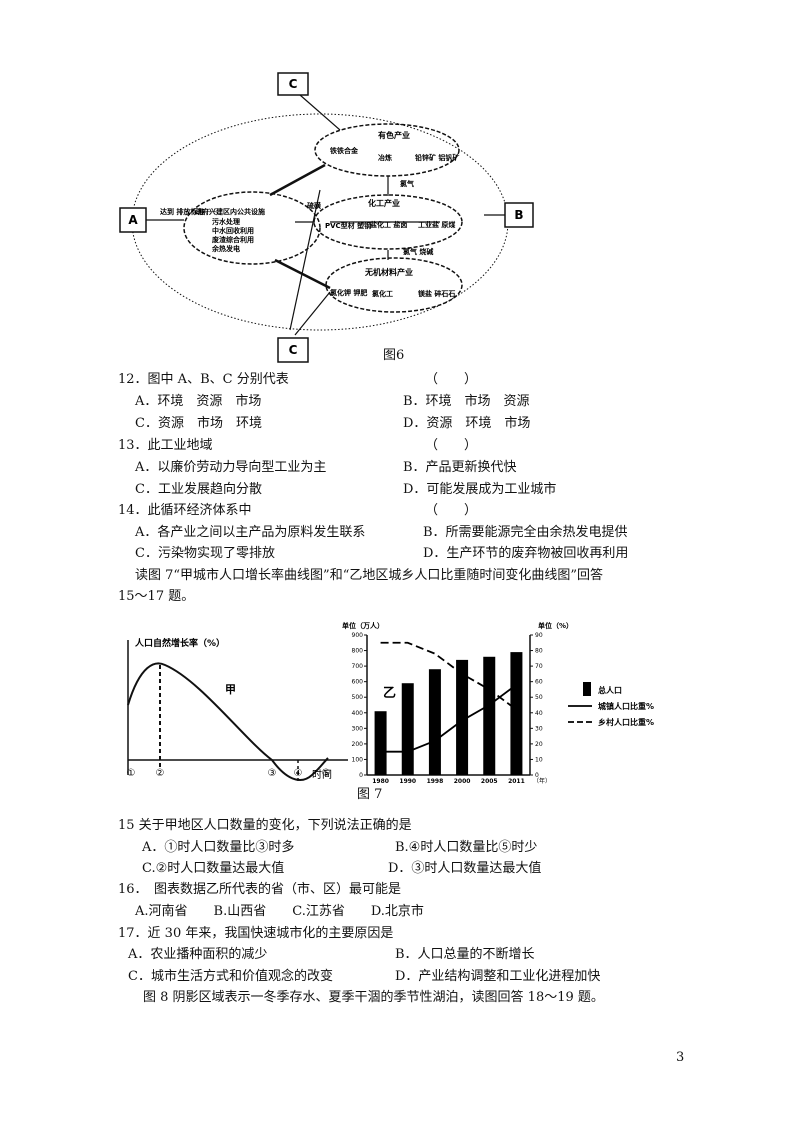 The width and height of the screenshot is (800, 1132). I want to click on text-line: A．各产业之间以主产品为原料发生联系, so click(250, 532).